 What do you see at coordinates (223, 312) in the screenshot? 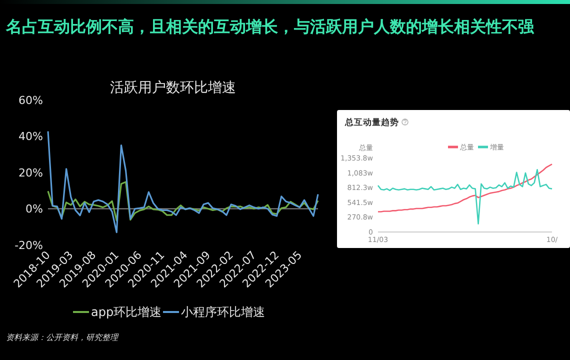
I see `legend-label: 小程序环比增速` at bounding box center [223, 312].